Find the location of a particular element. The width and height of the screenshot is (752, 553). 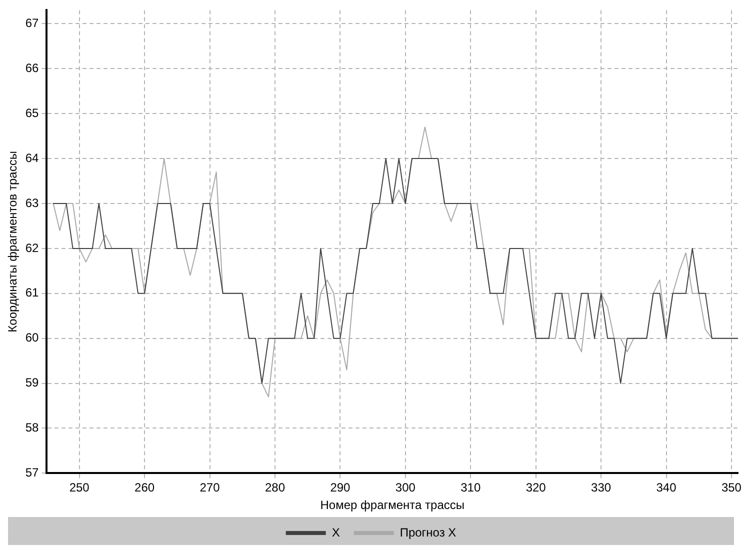

x-tick-label: 310 is located at coordinates (470, 487).